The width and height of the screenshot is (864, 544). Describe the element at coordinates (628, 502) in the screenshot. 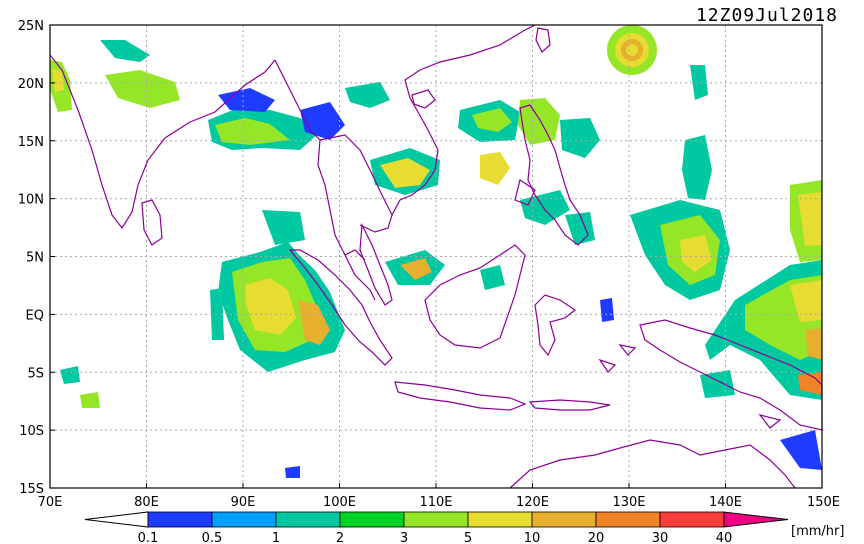

I see `lon-label: 130E` at that location.